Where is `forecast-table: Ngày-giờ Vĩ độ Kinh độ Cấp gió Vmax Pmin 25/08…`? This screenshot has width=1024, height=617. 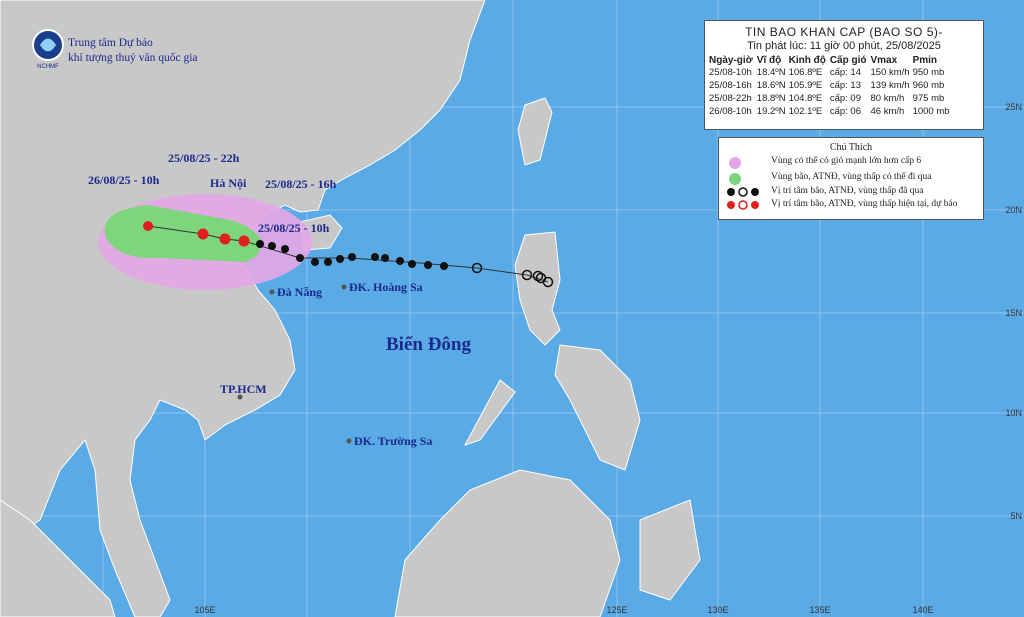
forecast-table: Ngày-giờ Vĩ độ Kinh độ Cấp gió Vmax Pmin 25/08… is located at coordinates (831, 86).